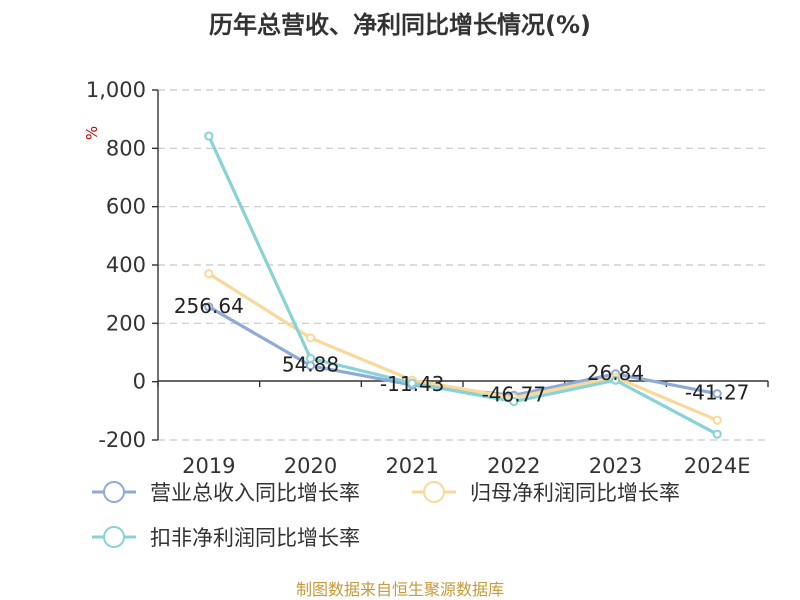 Image resolution: width=800 pixels, height=600 pixels. I want to click on legend-item: 营业总收入同比增长率, so click(226, 493).